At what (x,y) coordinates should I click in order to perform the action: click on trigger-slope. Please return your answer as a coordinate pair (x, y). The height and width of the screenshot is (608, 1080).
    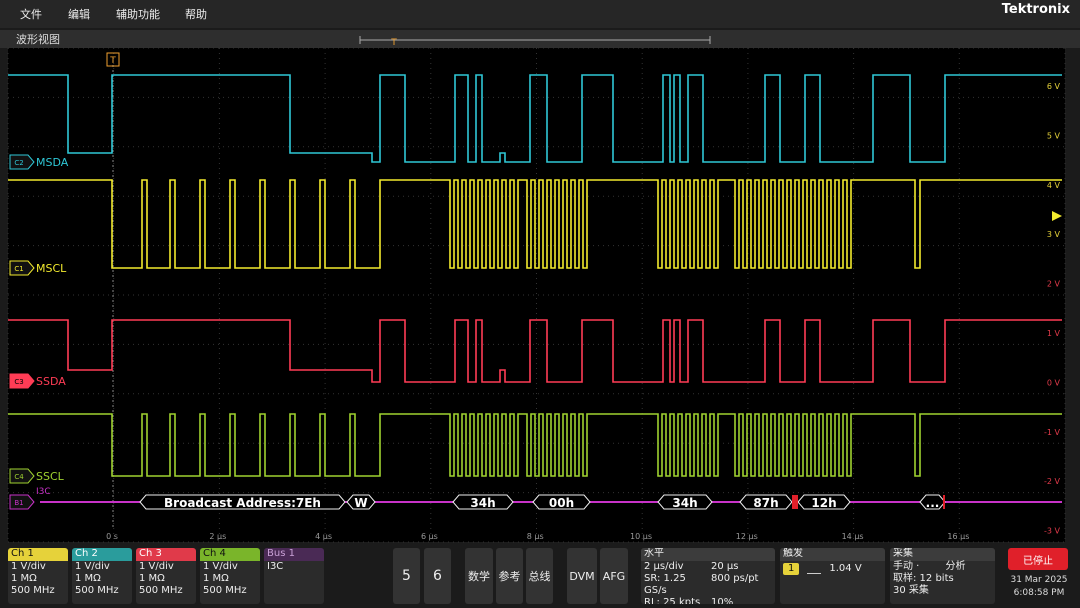
    Looking at the image, I should click on (814, 569).